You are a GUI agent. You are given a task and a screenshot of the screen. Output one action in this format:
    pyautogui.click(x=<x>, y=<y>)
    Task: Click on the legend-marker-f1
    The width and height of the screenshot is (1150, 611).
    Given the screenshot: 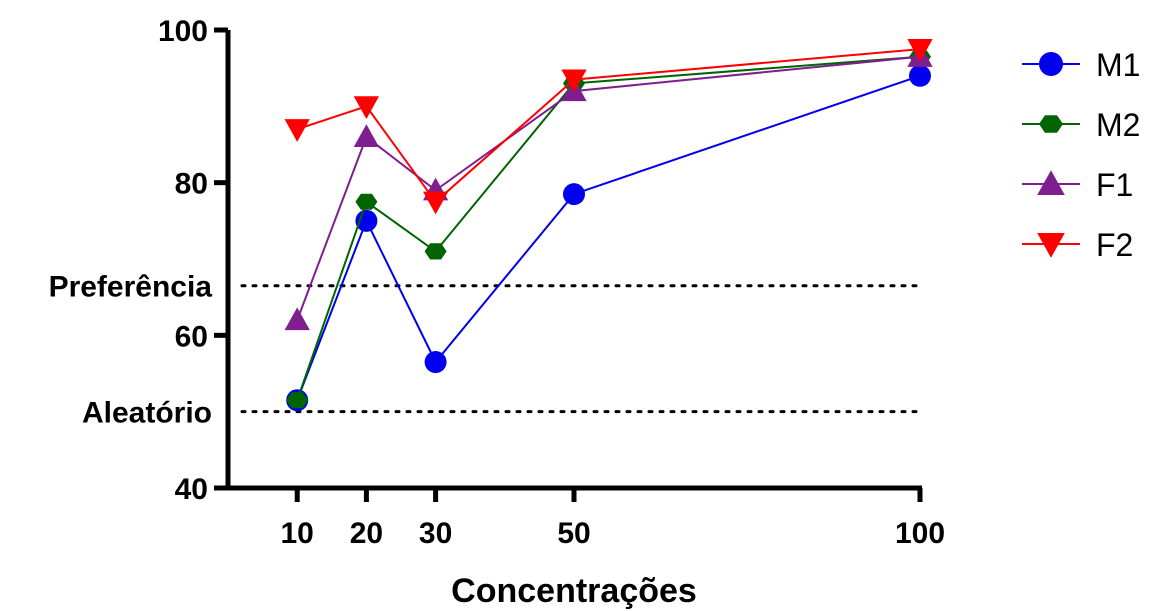 What is the action you would take?
    pyautogui.click(x=1051, y=183)
    